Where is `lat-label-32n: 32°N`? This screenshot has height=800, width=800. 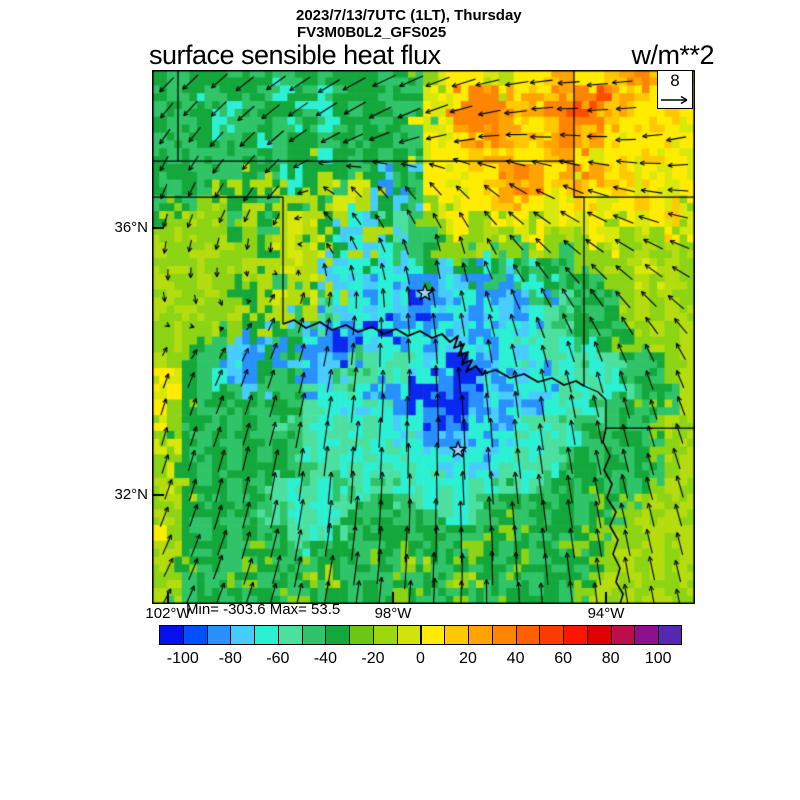 lat-label-32n: 32°N is located at coordinates (131, 494).